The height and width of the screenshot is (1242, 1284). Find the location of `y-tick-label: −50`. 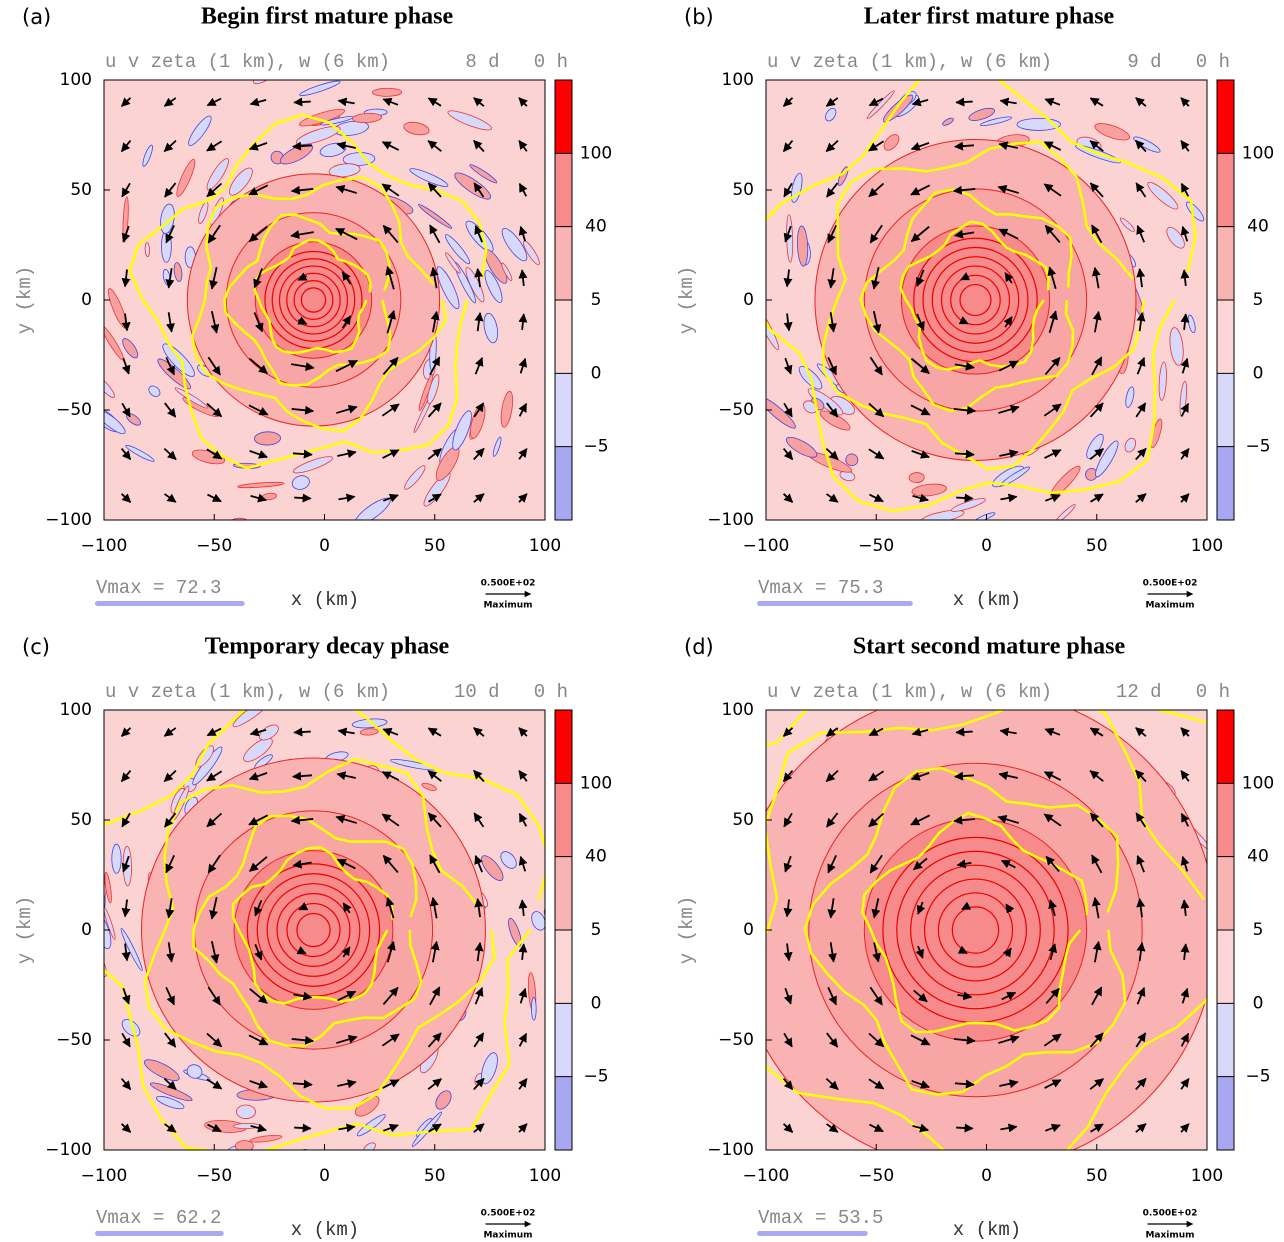

y-tick-label: −50 is located at coordinates (736, 1040).